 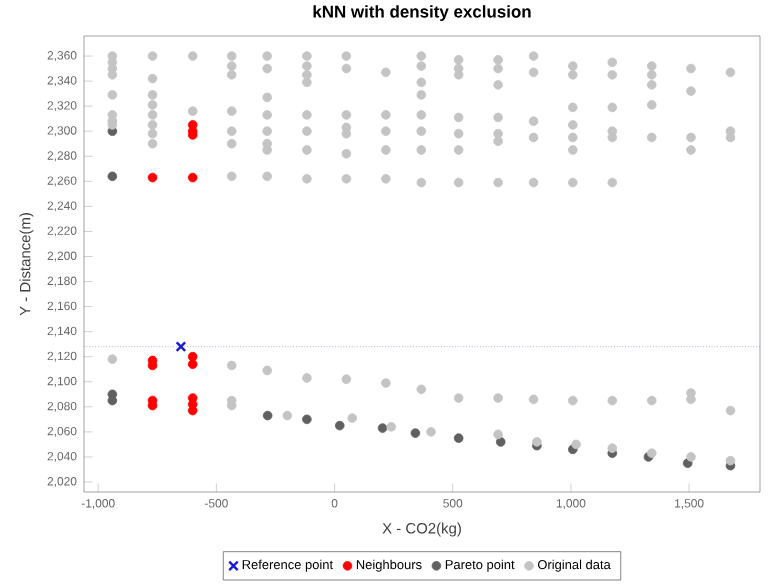 I want to click on chart-title: kNN with density exclusion, so click(x=422, y=13).